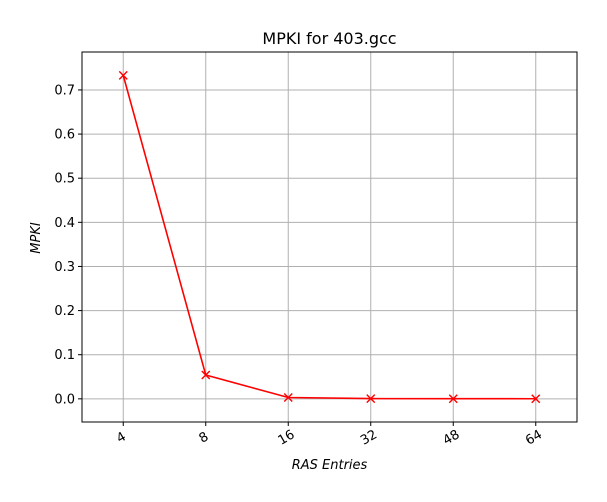 The width and height of the screenshot is (607, 502). Describe the element at coordinates (330, 465) in the screenshot. I see `x-axis-label: RAS Entries` at that location.